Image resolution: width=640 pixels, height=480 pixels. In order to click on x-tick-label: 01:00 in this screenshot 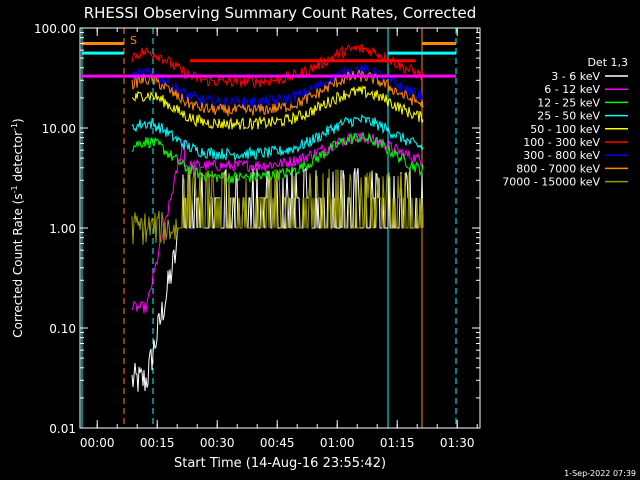, I will do `click(337, 443)`.